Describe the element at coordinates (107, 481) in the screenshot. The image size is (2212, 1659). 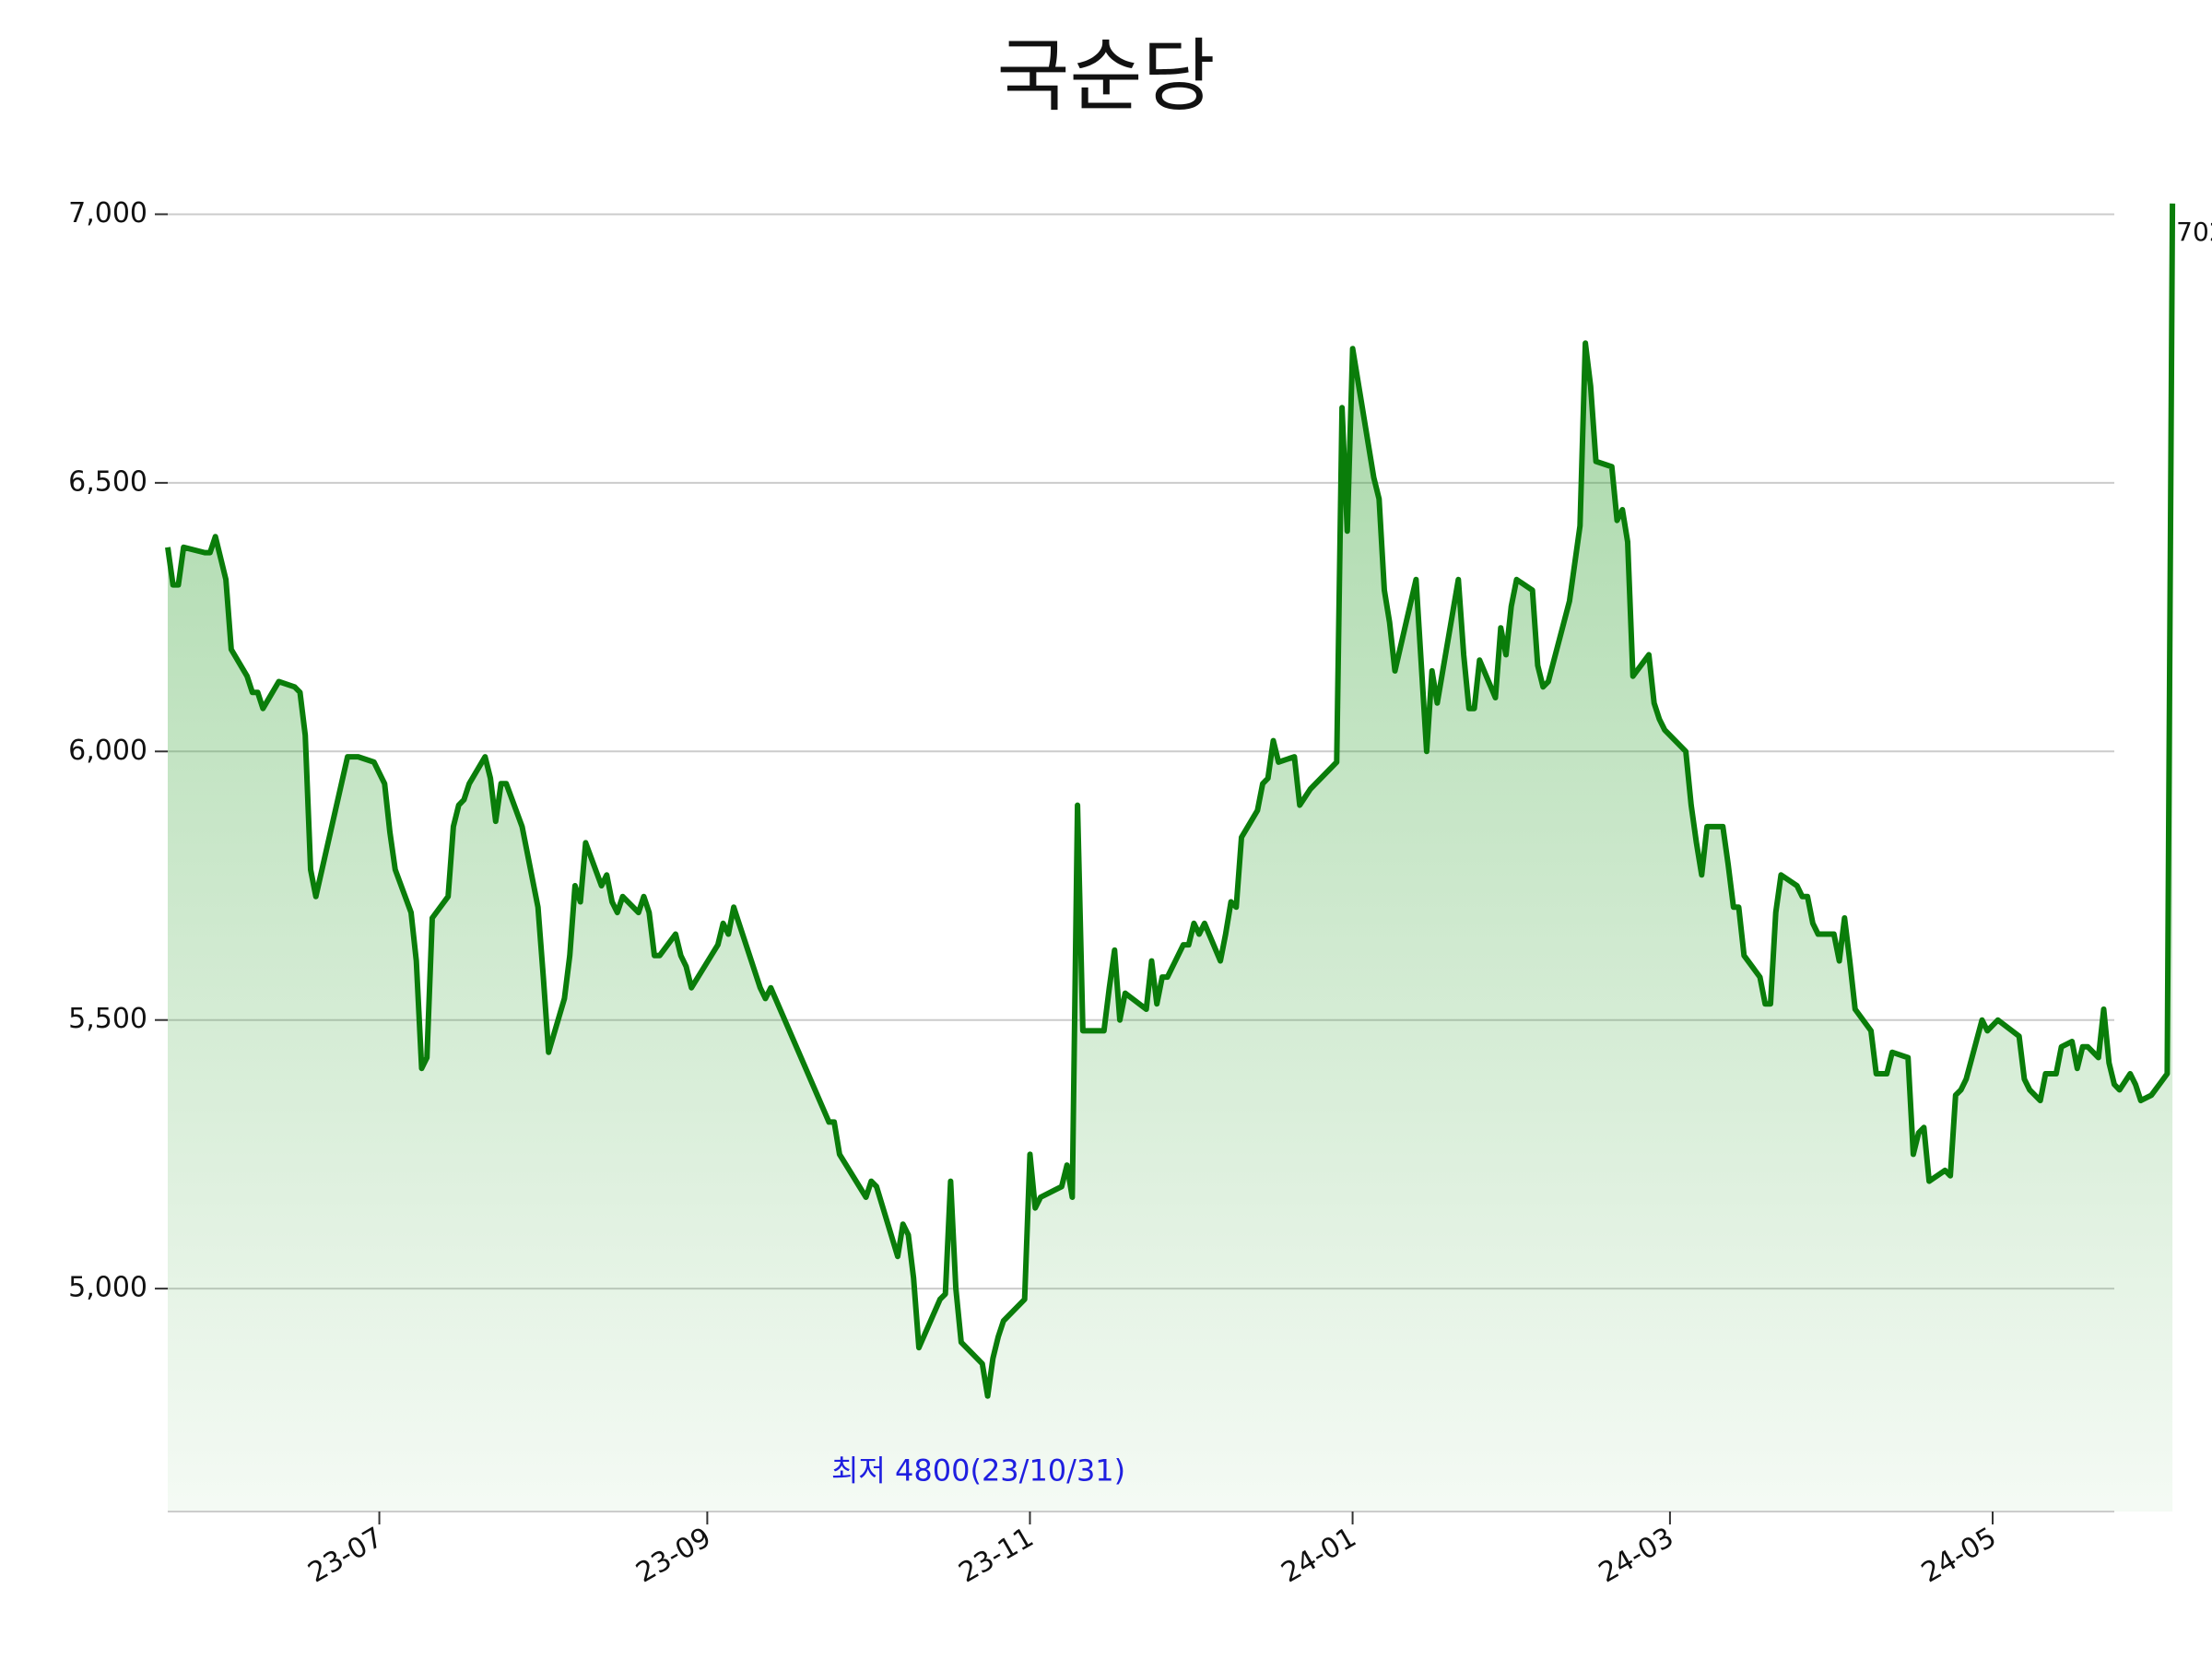
I see `y-tick-label: 6,500` at that location.